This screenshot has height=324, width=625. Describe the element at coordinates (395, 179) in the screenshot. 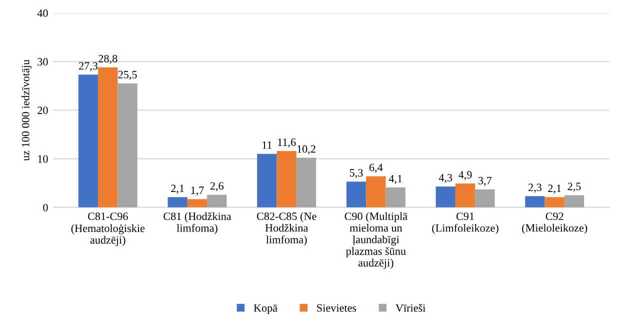

I see `data-label: 4,1` at that location.